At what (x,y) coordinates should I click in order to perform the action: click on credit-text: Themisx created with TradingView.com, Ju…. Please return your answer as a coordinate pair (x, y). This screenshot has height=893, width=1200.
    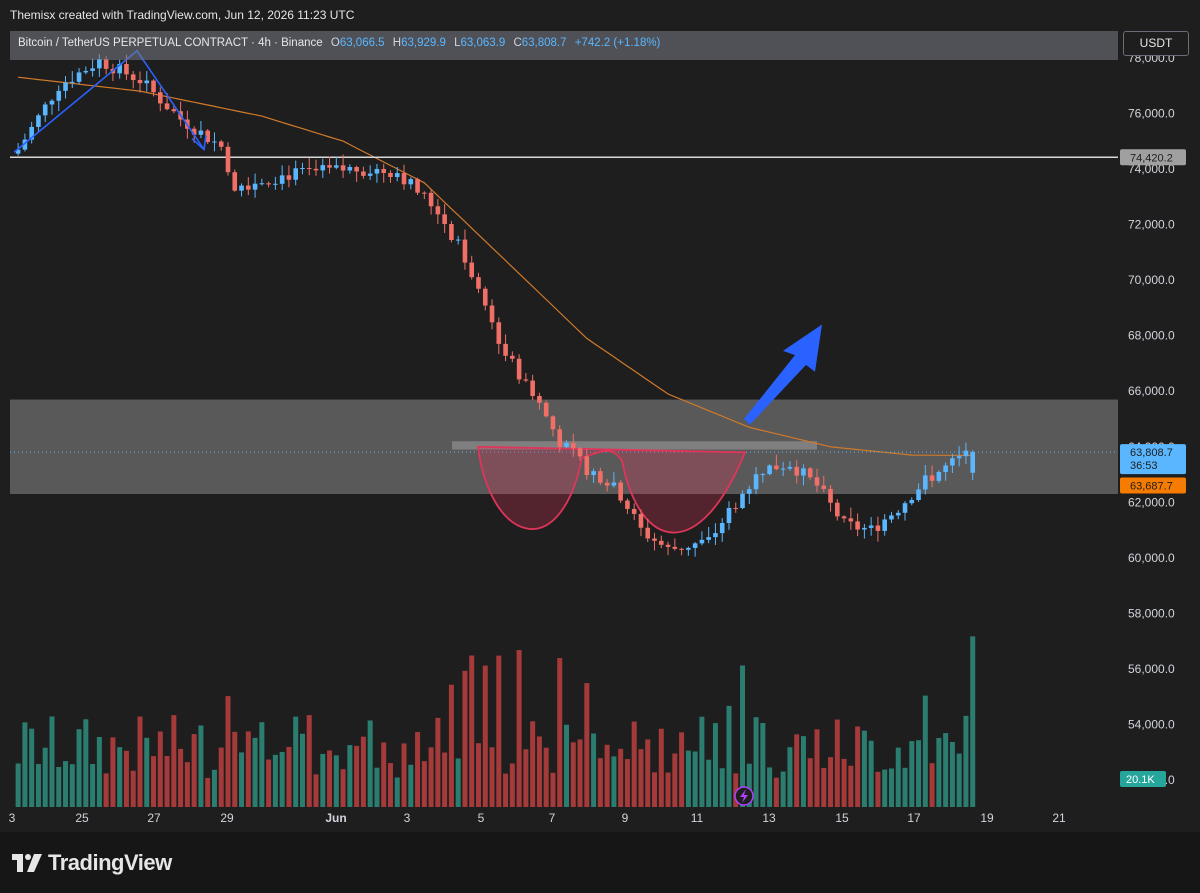
    Looking at the image, I should click on (182, 15).